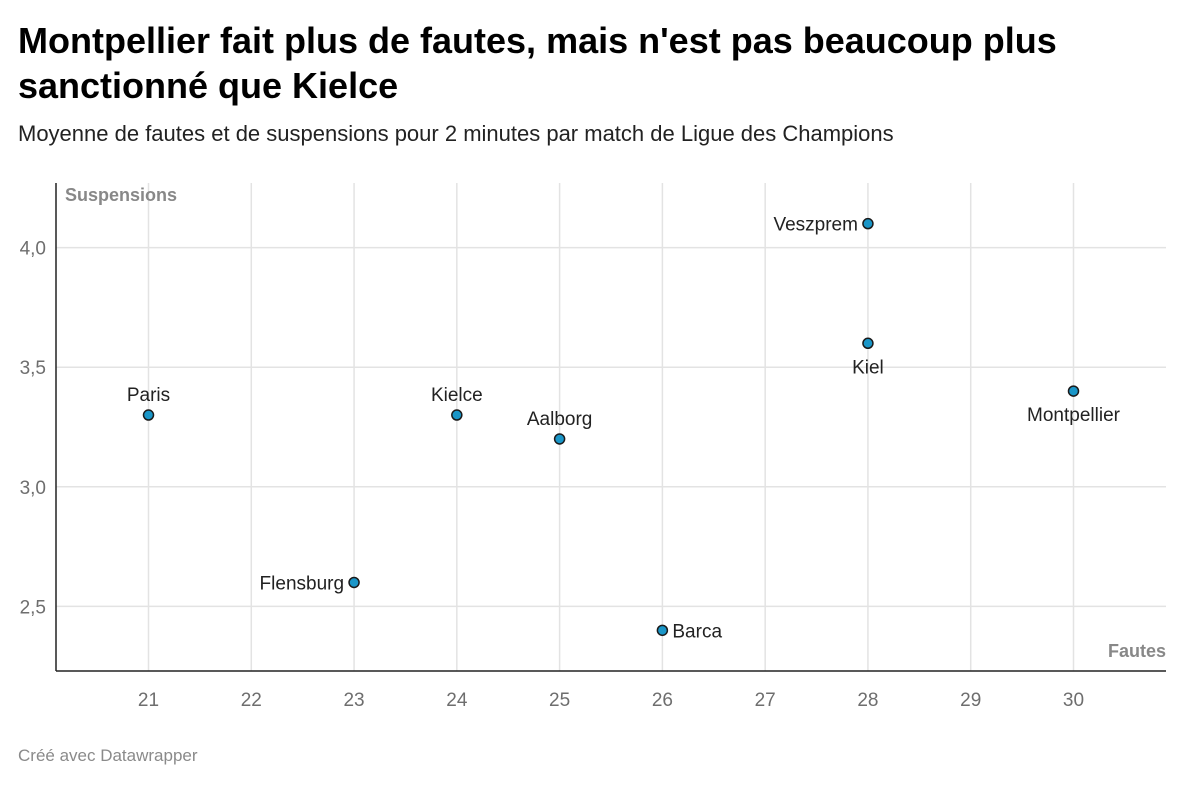 The image size is (1200, 797). What do you see at coordinates (148, 395) in the screenshot?
I see `point-label: Paris` at bounding box center [148, 395].